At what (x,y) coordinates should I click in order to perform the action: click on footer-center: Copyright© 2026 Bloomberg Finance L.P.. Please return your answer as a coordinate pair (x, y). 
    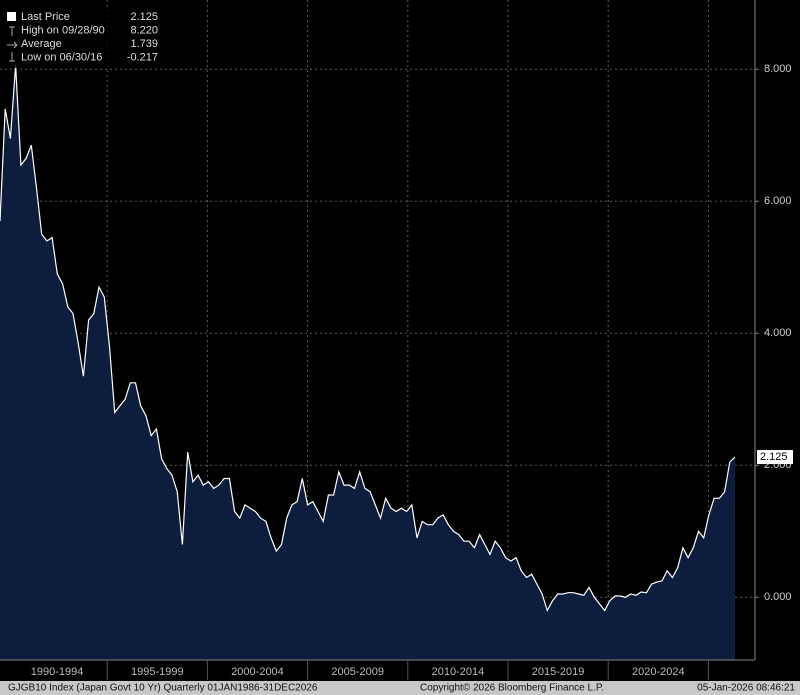
    Looking at the image, I should click on (512, 688).